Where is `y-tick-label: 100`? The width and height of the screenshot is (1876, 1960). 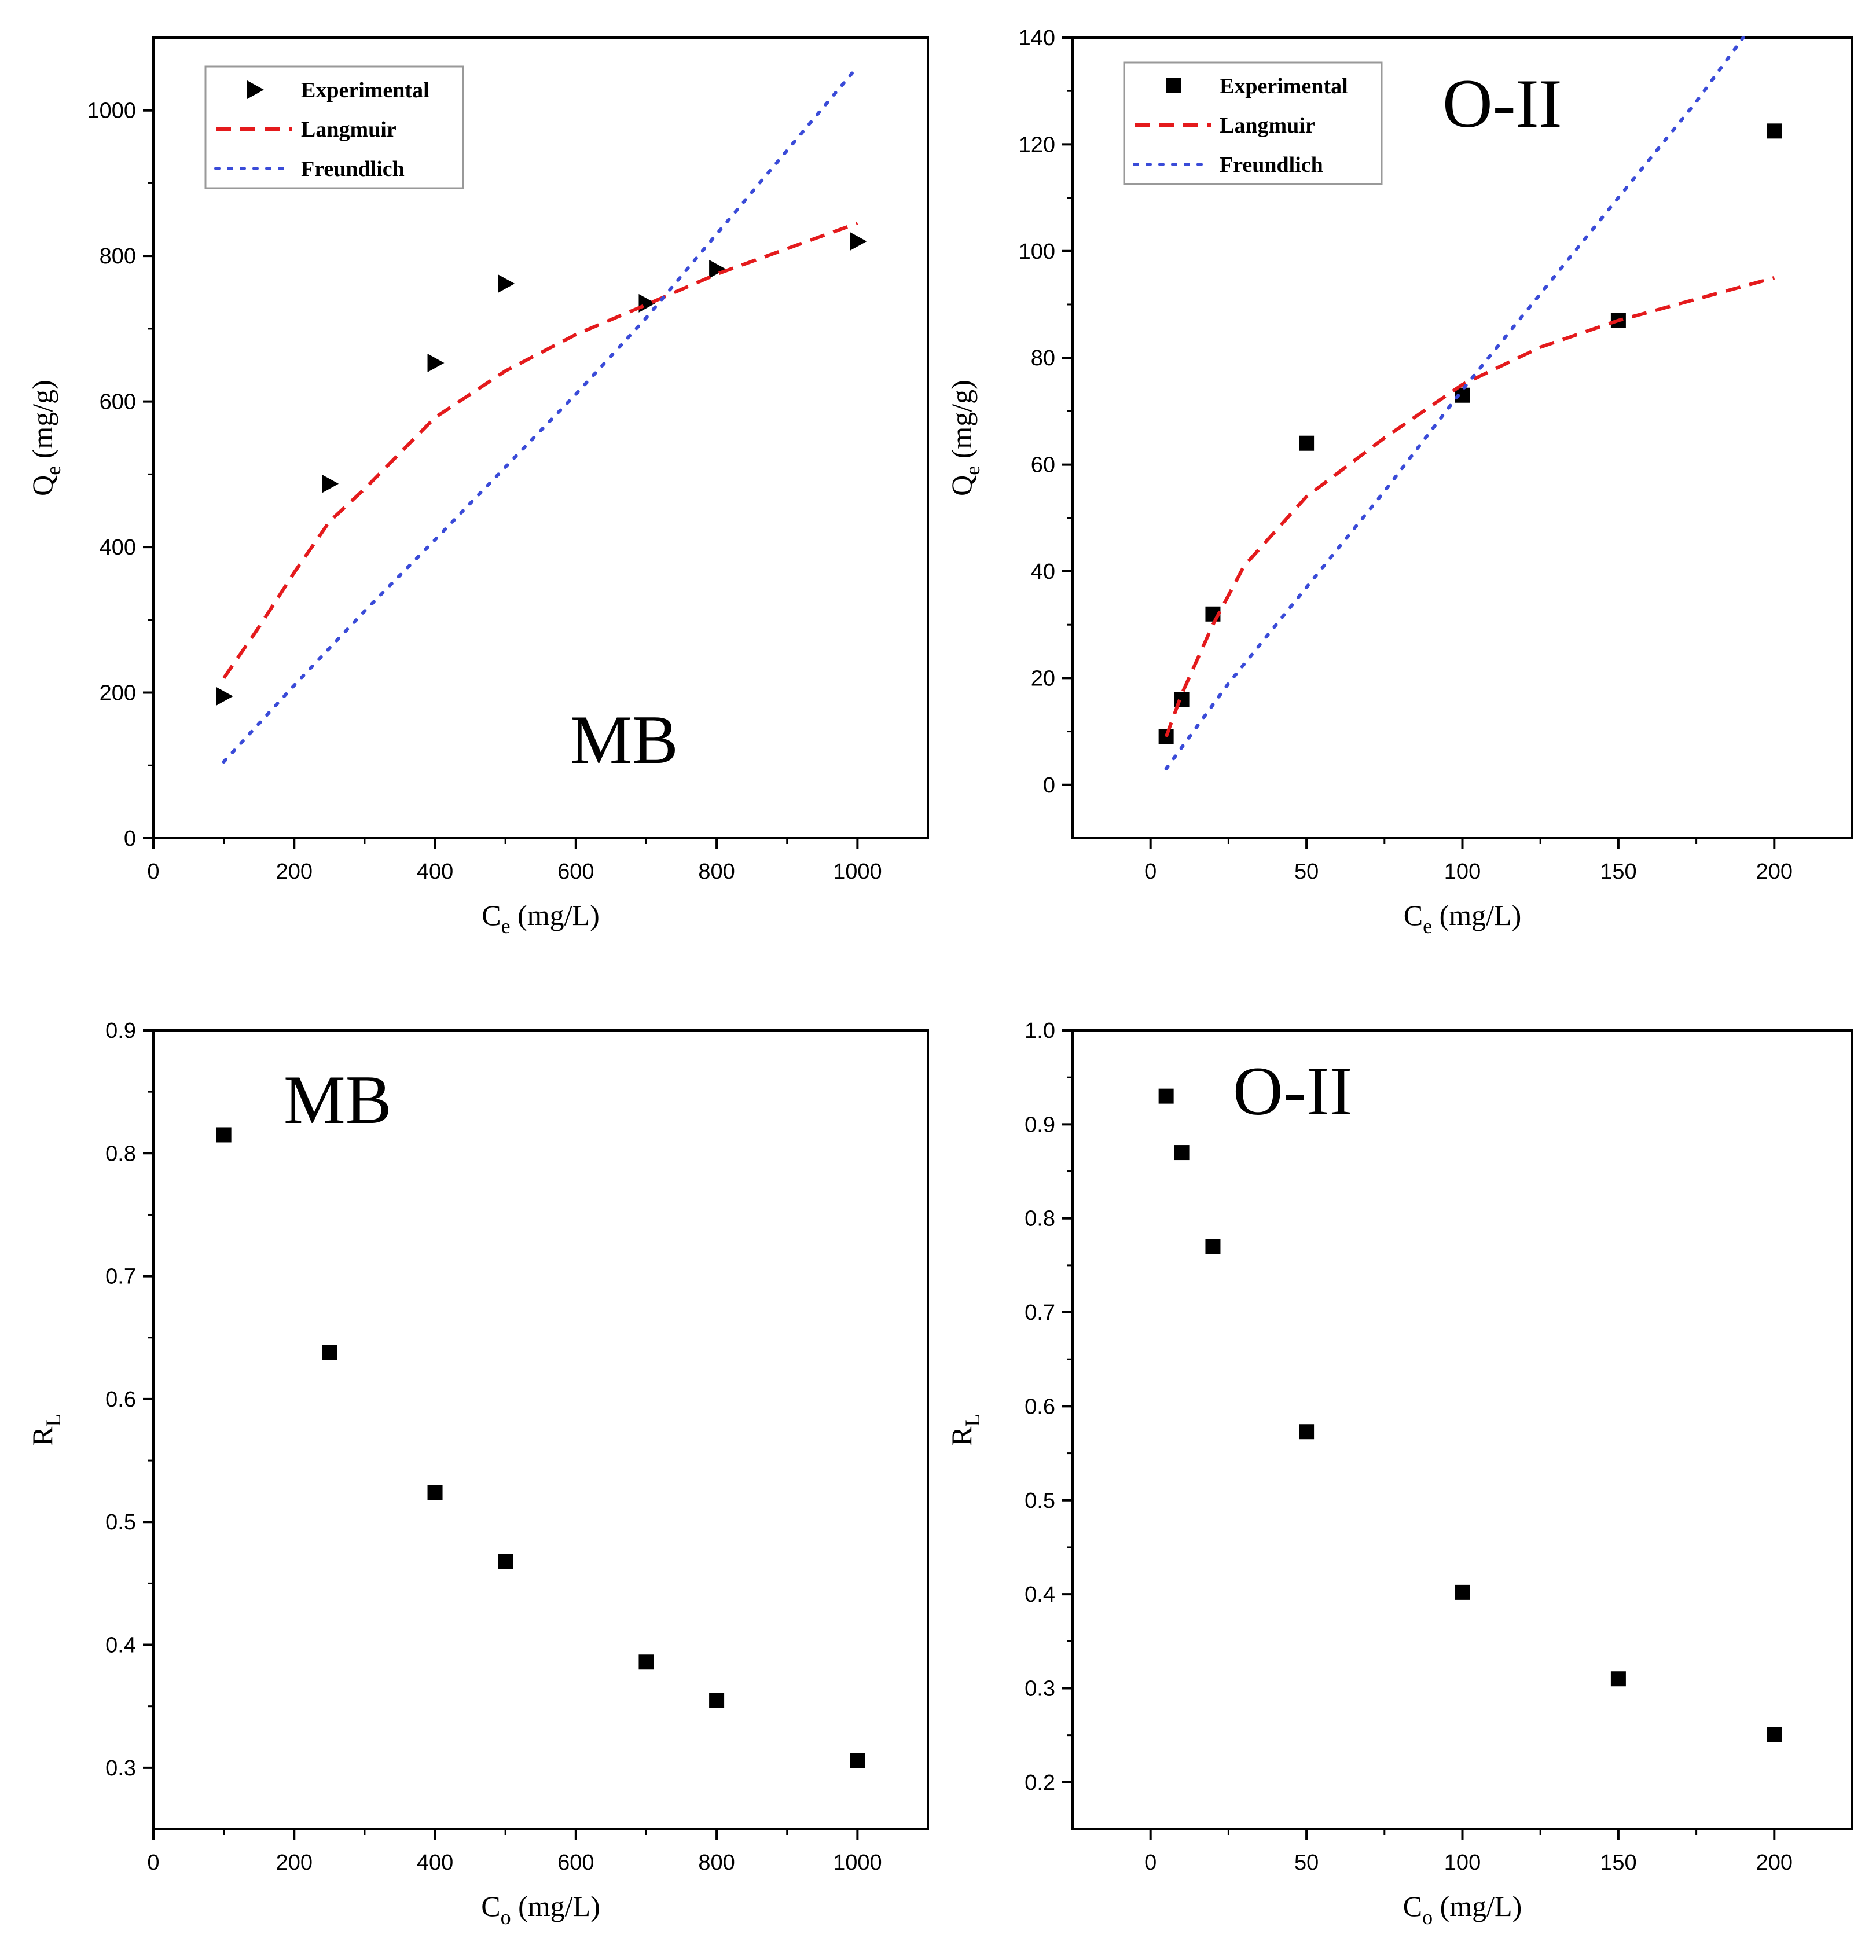
y-tick-label: 100 is located at coordinates (1037, 252).